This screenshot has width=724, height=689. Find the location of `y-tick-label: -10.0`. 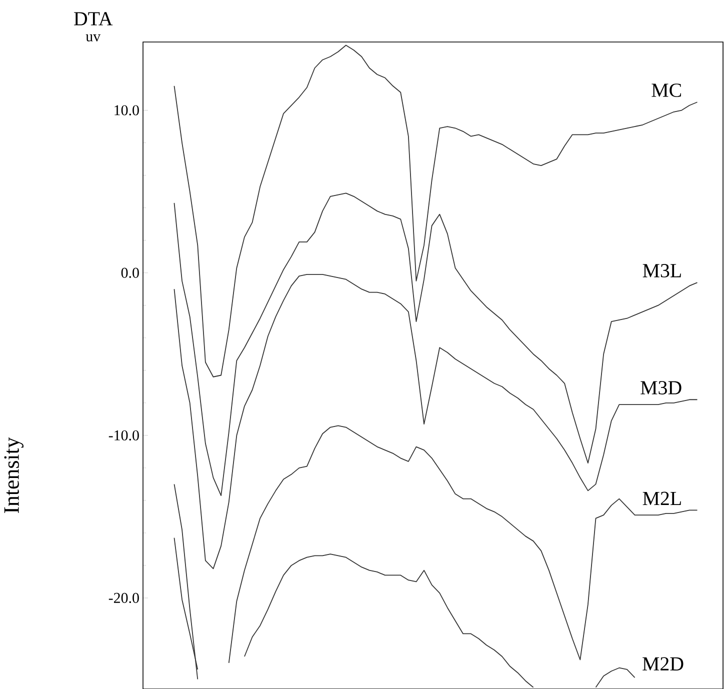

y-tick-label: -10.0 is located at coordinates (123, 435).